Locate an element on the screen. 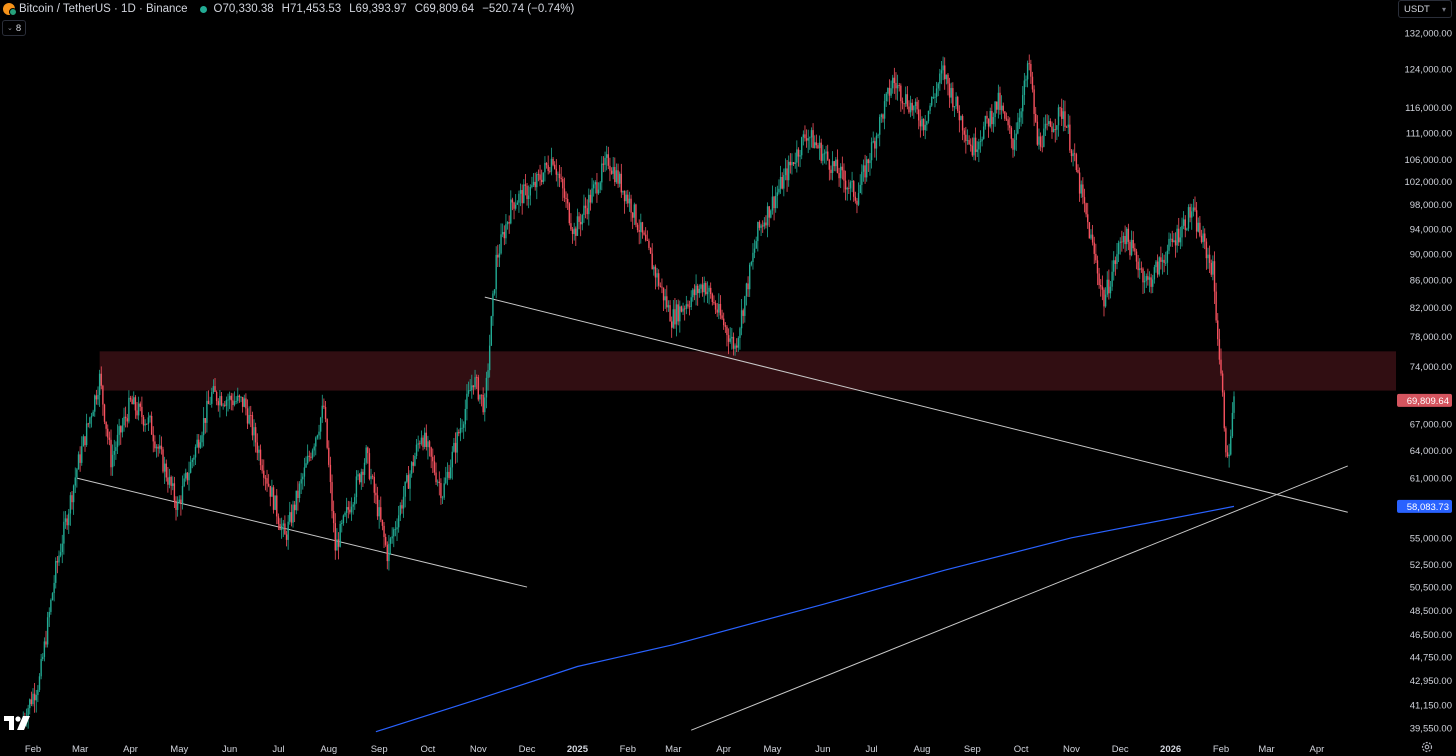  tradingview-logo is located at coordinates (17, 723).